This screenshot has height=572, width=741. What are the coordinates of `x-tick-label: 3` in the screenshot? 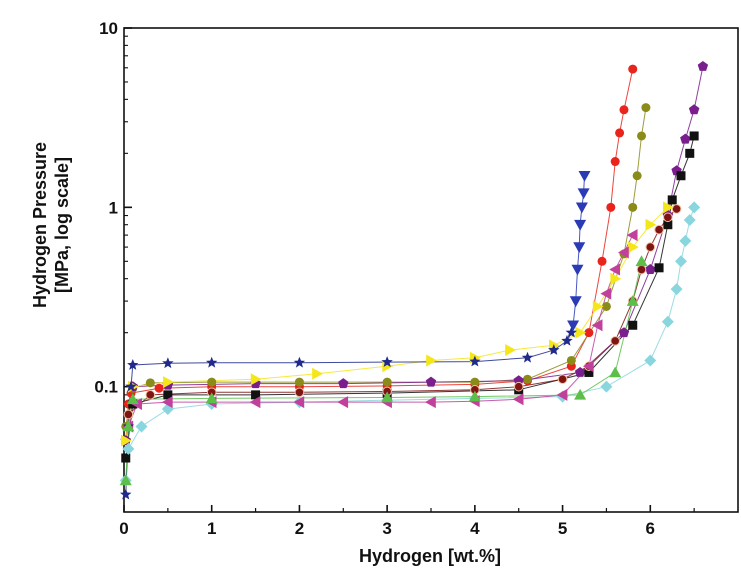 It's located at (386, 528).